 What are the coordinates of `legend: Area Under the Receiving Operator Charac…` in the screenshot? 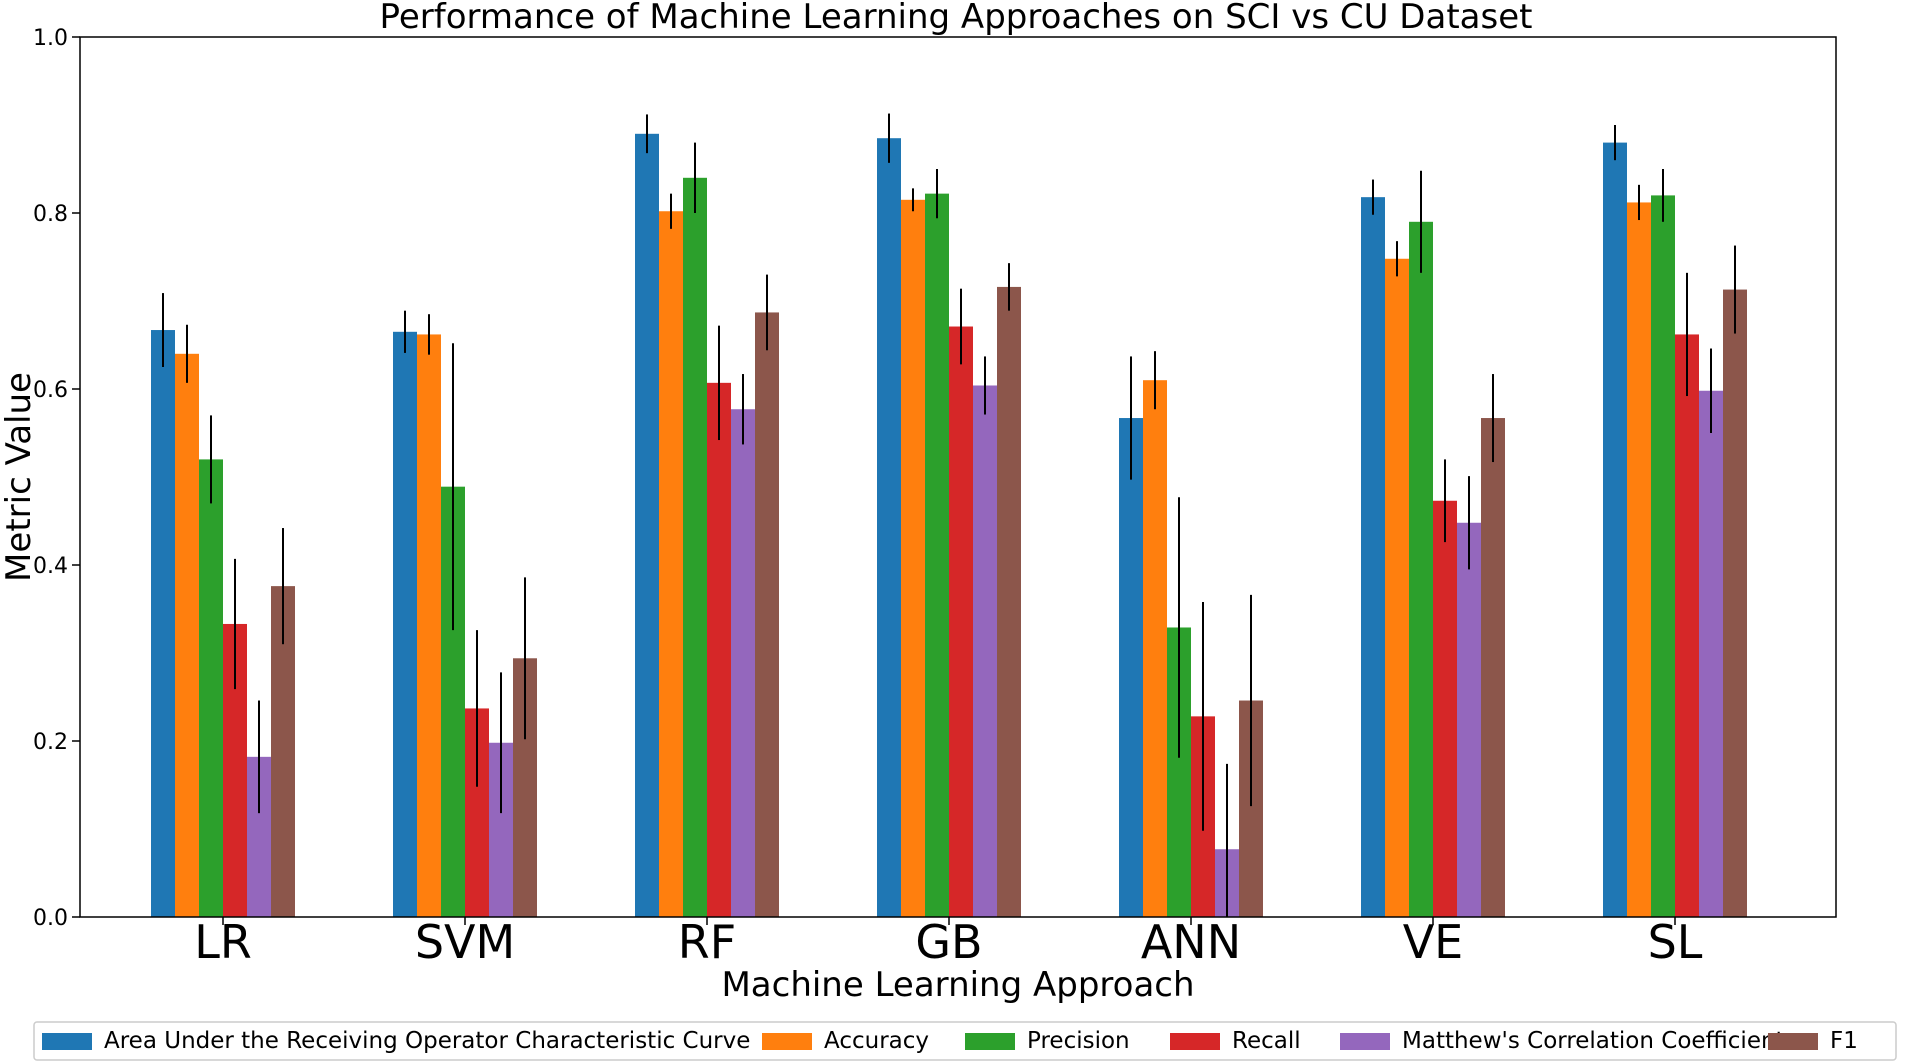 It's located at (965, 1041).